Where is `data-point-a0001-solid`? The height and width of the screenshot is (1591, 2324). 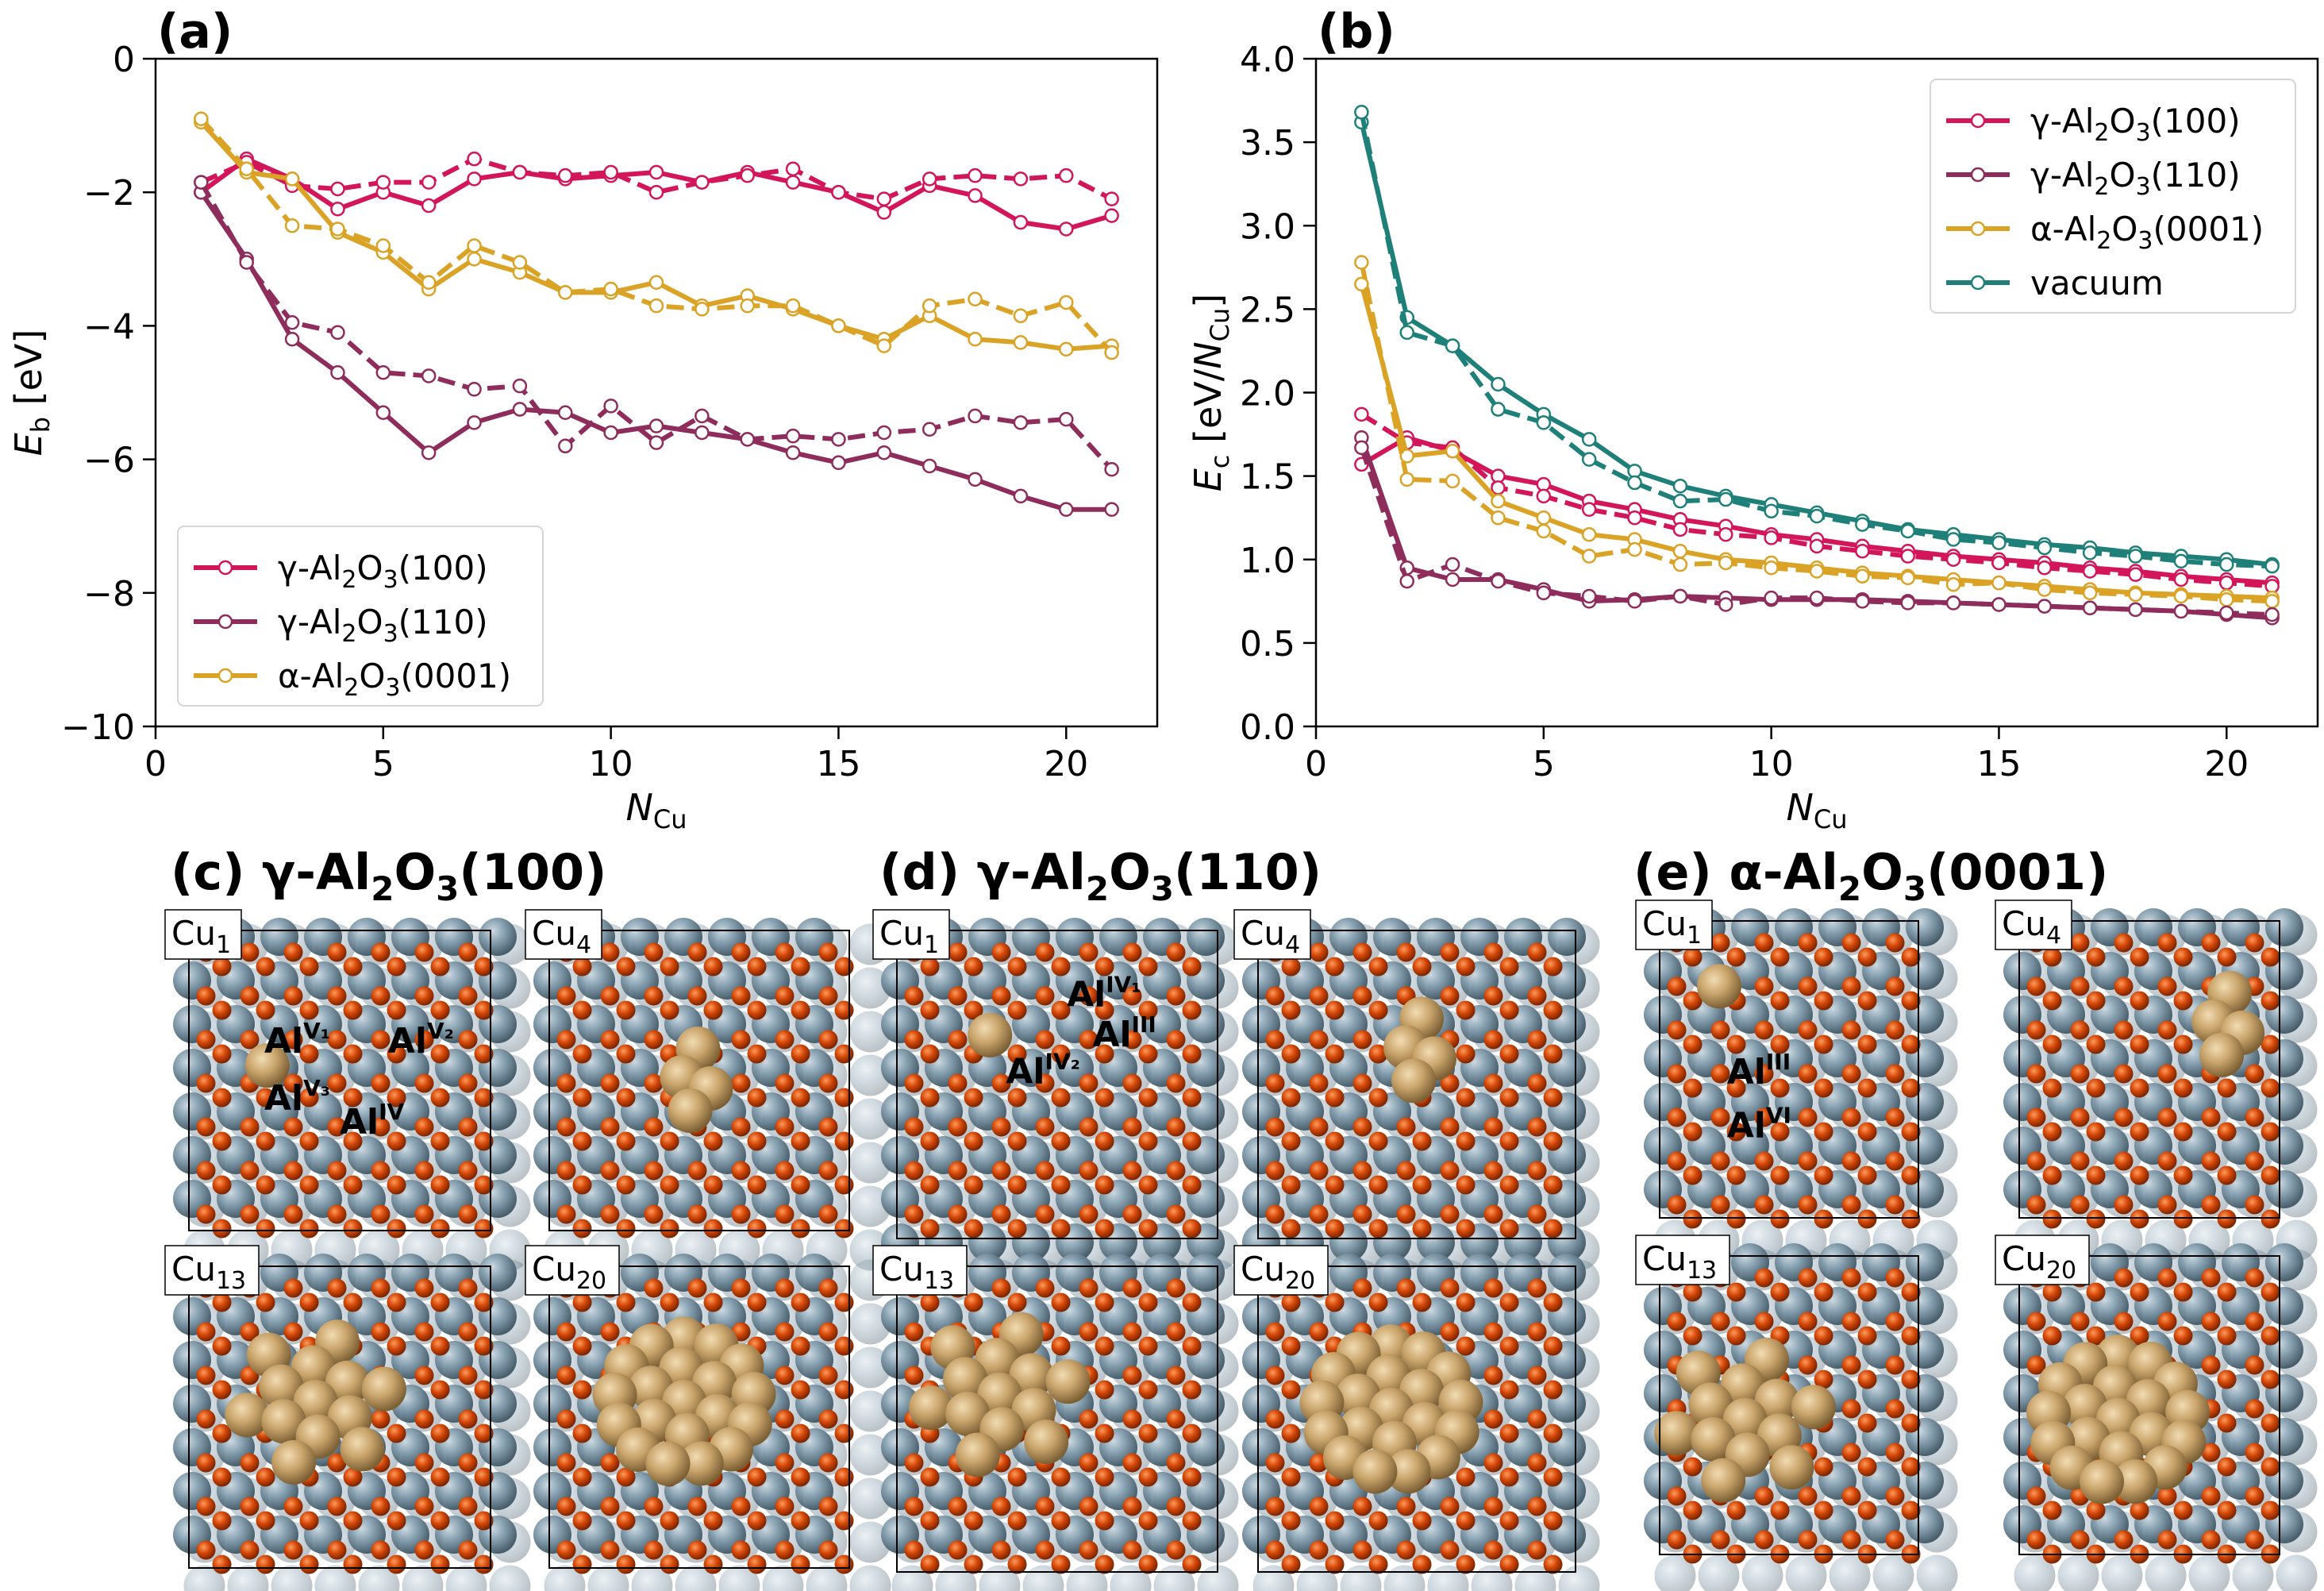 data-point-a0001-solid is located at coordinates (475, 259).